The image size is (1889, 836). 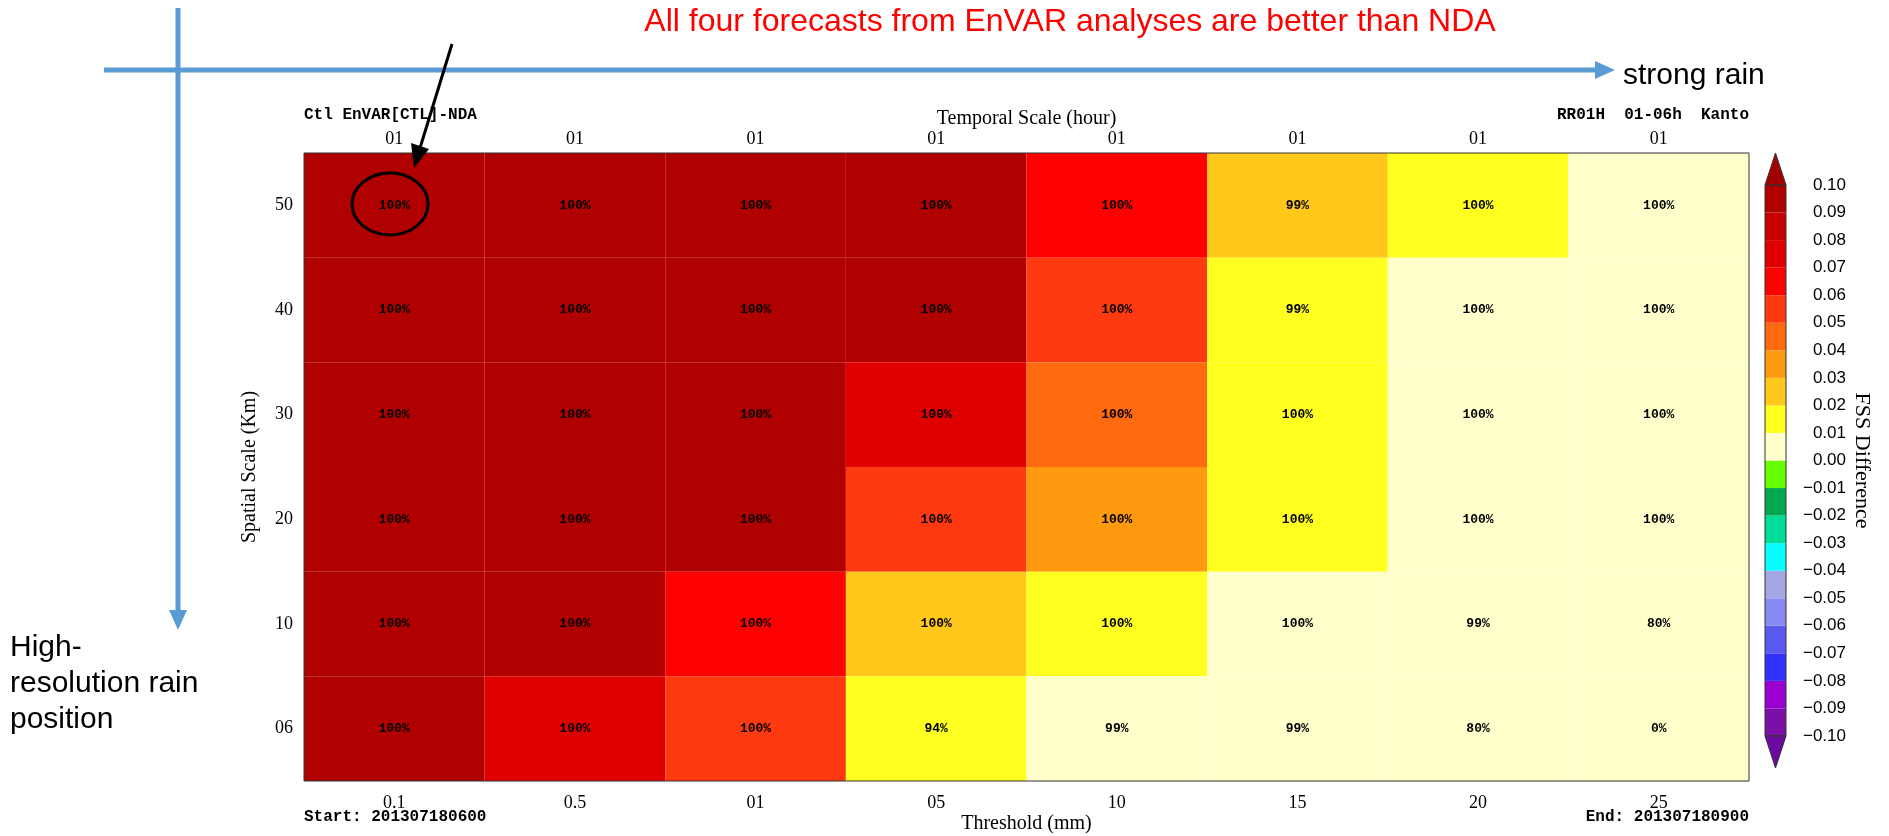 What do you see at coordinates (395, 818) in the screenshot?
I see `text: Start: 201307180600` at bounding box center [395, 818].